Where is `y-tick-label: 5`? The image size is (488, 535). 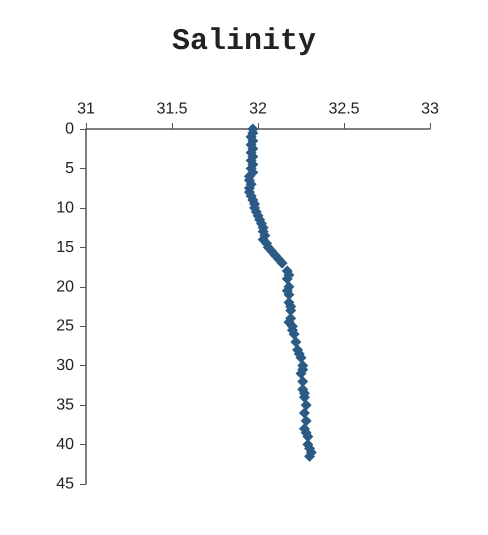 y-tick-label: 5 is located at coordinates (69, 168).